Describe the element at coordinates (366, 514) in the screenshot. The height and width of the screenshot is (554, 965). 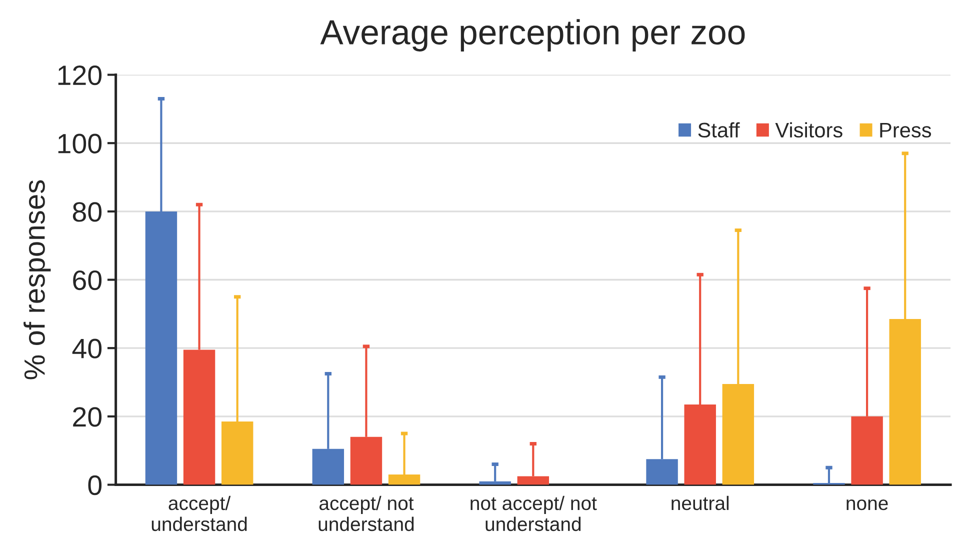
I see `x-tick-label: accept/ not understand` at that location.